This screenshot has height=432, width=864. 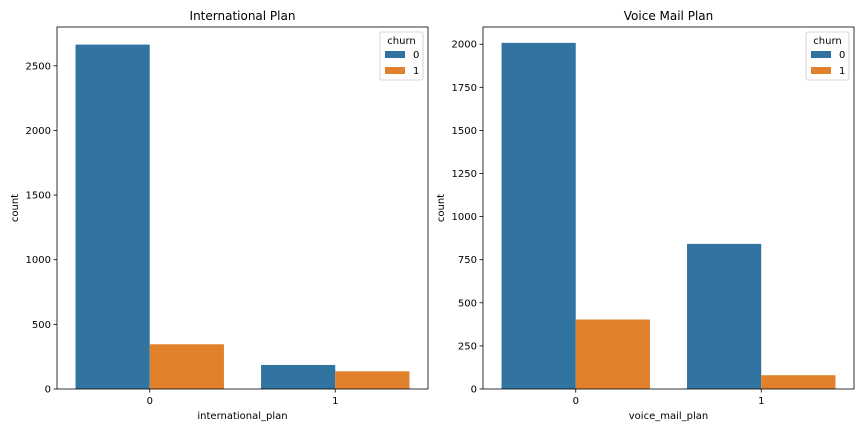 I want to click on y-tick-label-2500: 2500, so click(x=38, y=66).